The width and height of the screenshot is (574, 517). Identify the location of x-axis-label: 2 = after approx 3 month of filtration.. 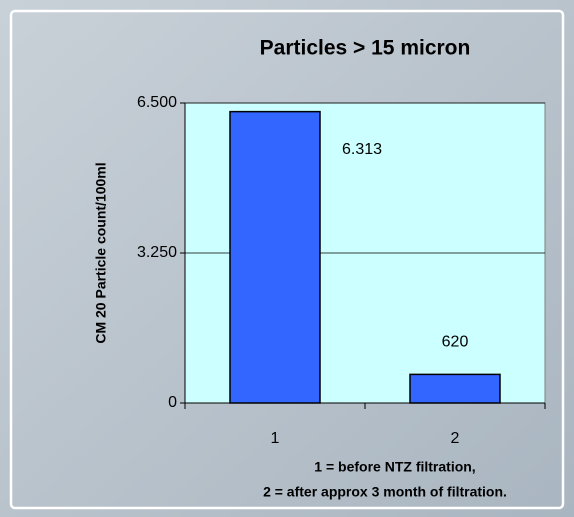
(385, 492).